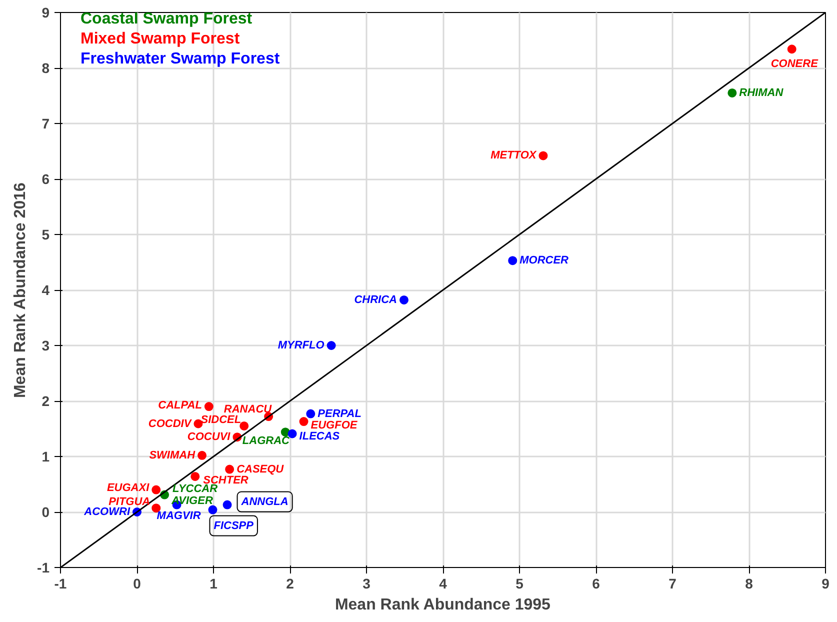  I want to click on annotation: MORCER, so click(544, 260).